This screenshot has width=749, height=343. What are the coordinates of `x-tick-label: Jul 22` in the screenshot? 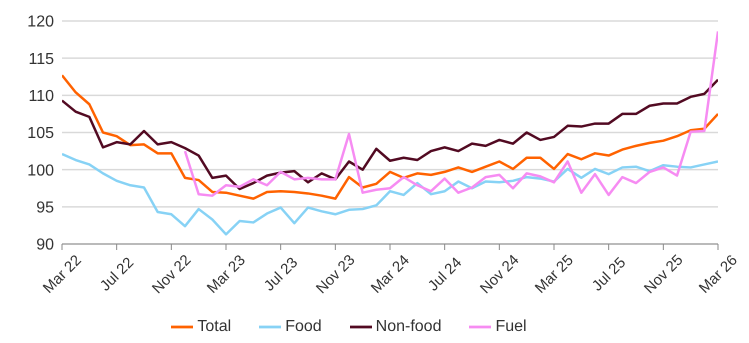 It's located at (117, 274).